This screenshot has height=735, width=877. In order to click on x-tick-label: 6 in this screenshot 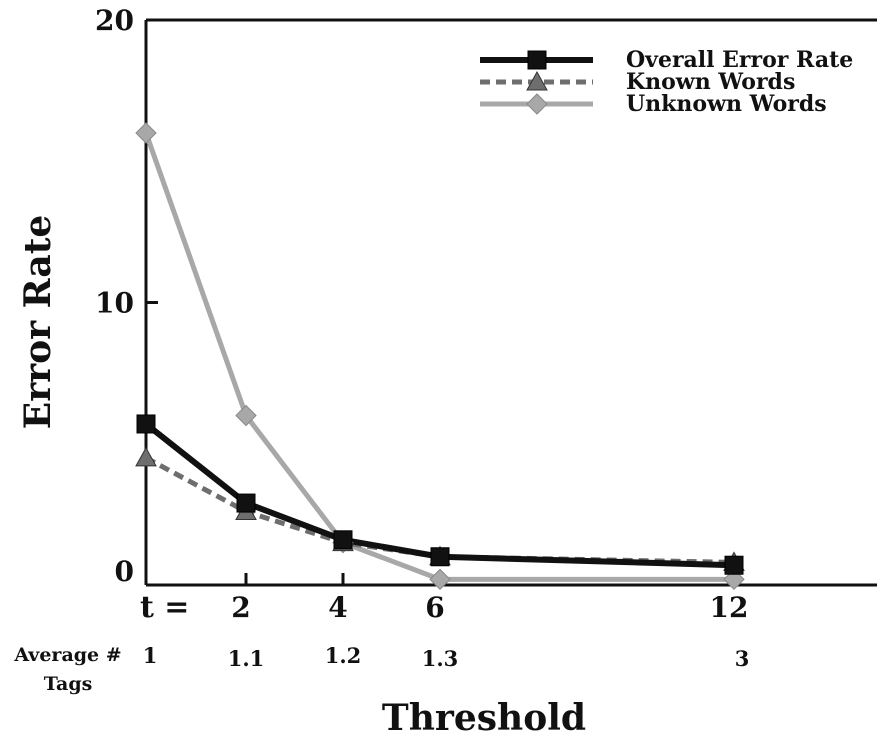, I will do `click(434, 607)`.